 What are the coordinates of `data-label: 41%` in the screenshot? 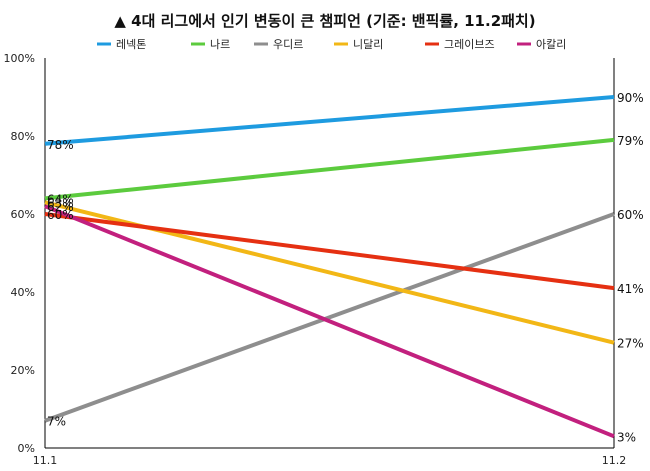 It's located at (630, 289).